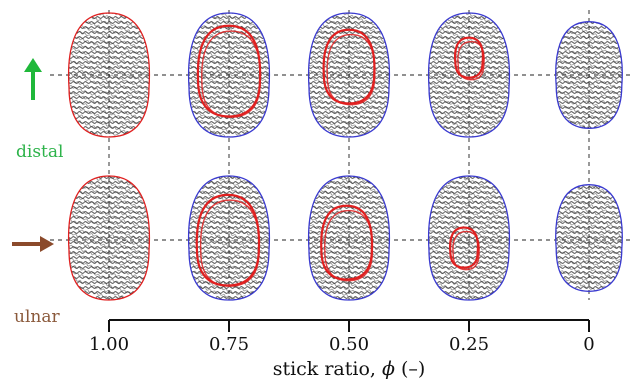 This screenshot has height=383, width=636. What do you see at coordinates (39, 152) in the screenshot?
I see `distal-label: distal` at bounding box center [39, 152].